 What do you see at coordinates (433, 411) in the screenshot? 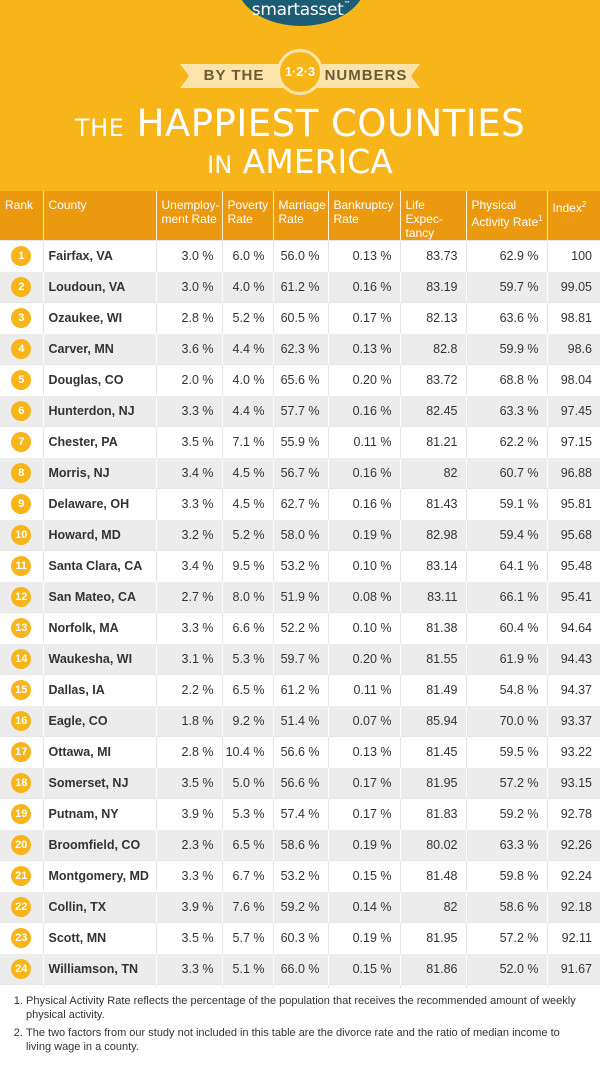
I see `life-expectancy-cell: 82.45` at bounding box center [433, 411].